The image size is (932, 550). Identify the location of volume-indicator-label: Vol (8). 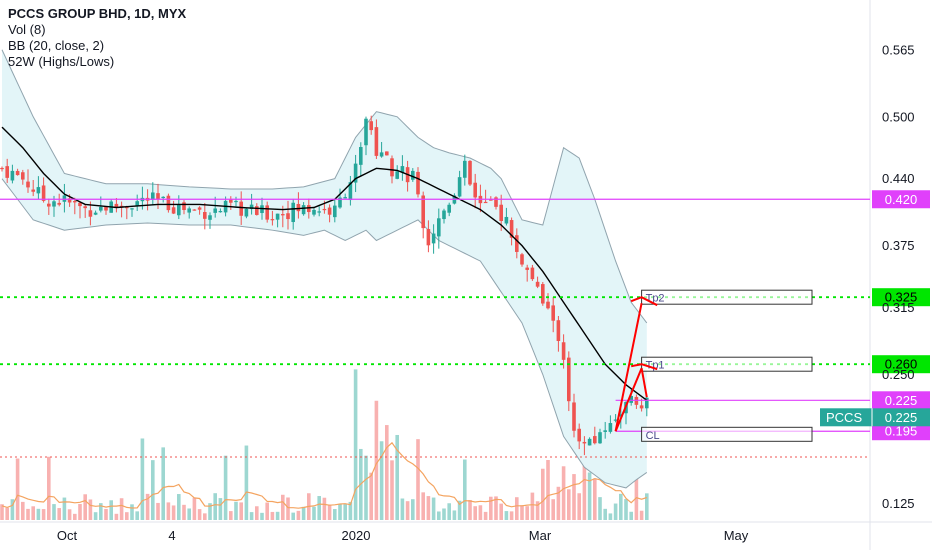
(27, 29).